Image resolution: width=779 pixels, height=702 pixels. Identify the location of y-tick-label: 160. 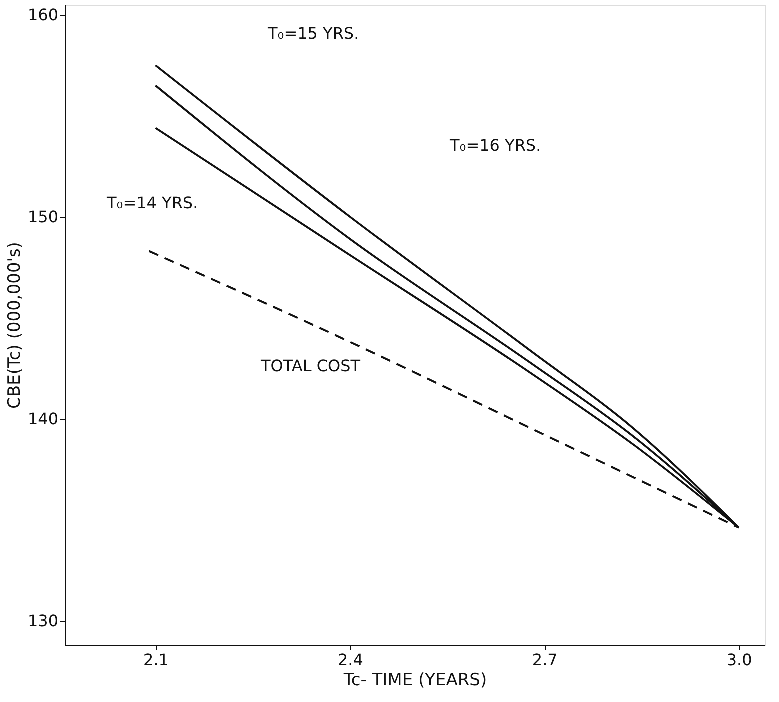
(43, 15).